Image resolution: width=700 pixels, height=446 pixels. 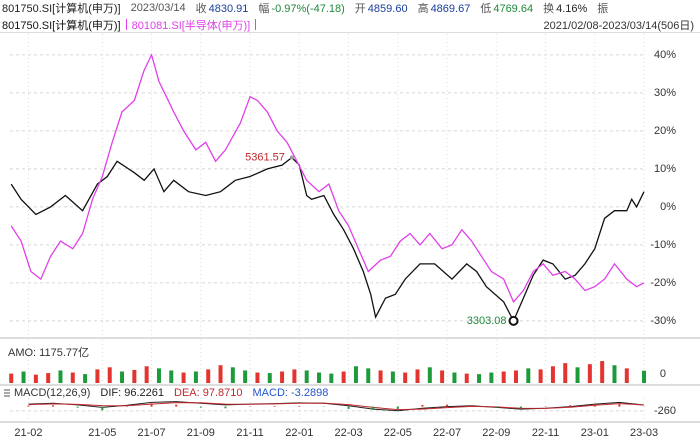 What do you see at coordinates (665, 411) in the screenshot?
I see `y-tick-label: -260` at bounding box center [665, 411].